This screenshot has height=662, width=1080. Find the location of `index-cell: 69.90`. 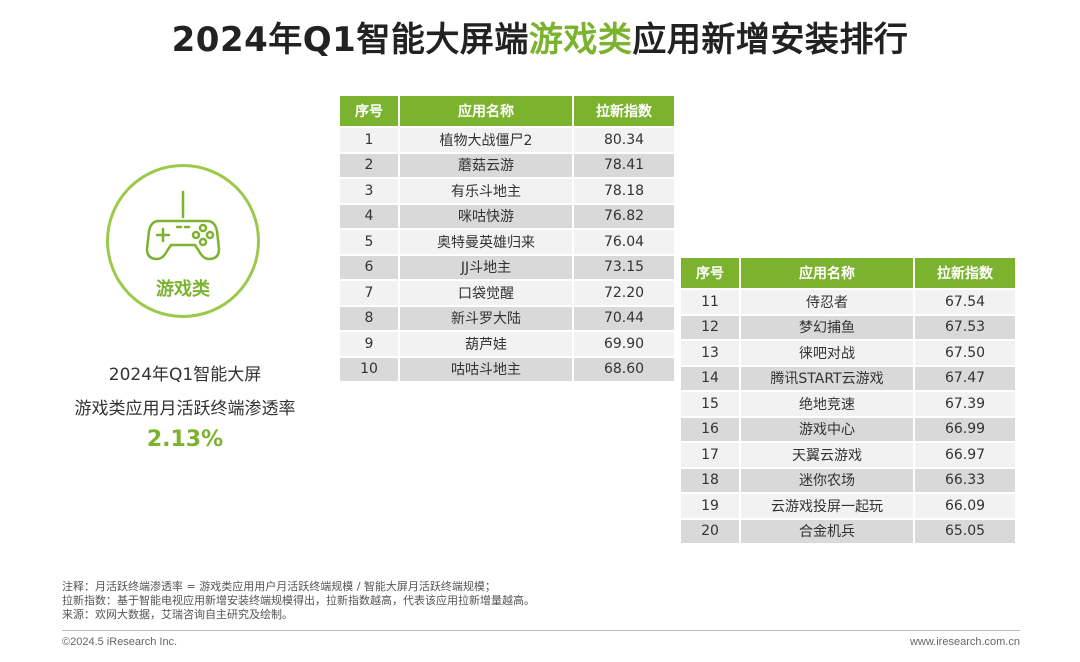

index-cell: 69.90 is located at coordinates (624, 344).